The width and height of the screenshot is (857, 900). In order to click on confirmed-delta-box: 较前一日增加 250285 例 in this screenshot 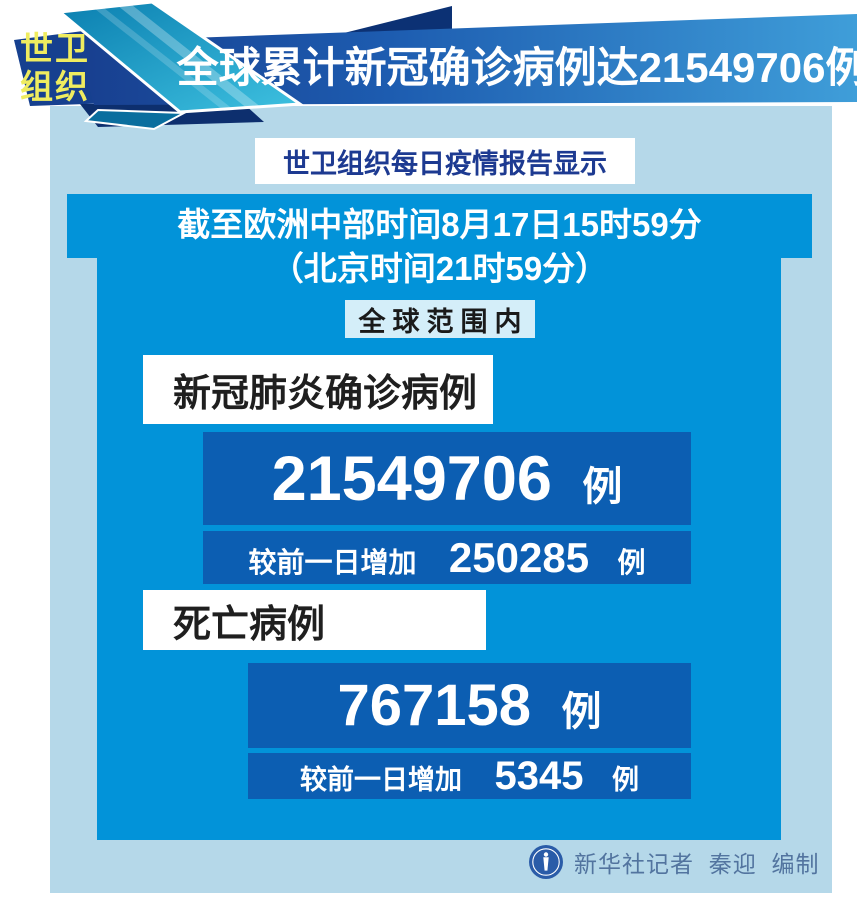, I will do `click(447, 557)`.